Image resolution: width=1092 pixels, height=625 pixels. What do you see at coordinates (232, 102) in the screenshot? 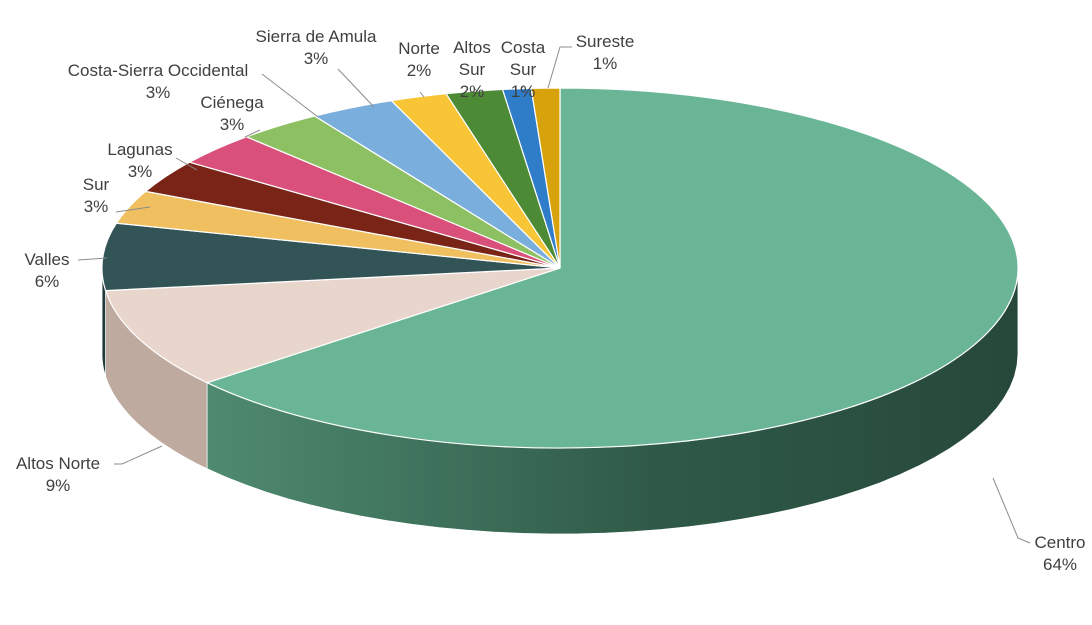
I see `slice-name-label-ci-nega: Ciénega` at bounding box center [232, 102].